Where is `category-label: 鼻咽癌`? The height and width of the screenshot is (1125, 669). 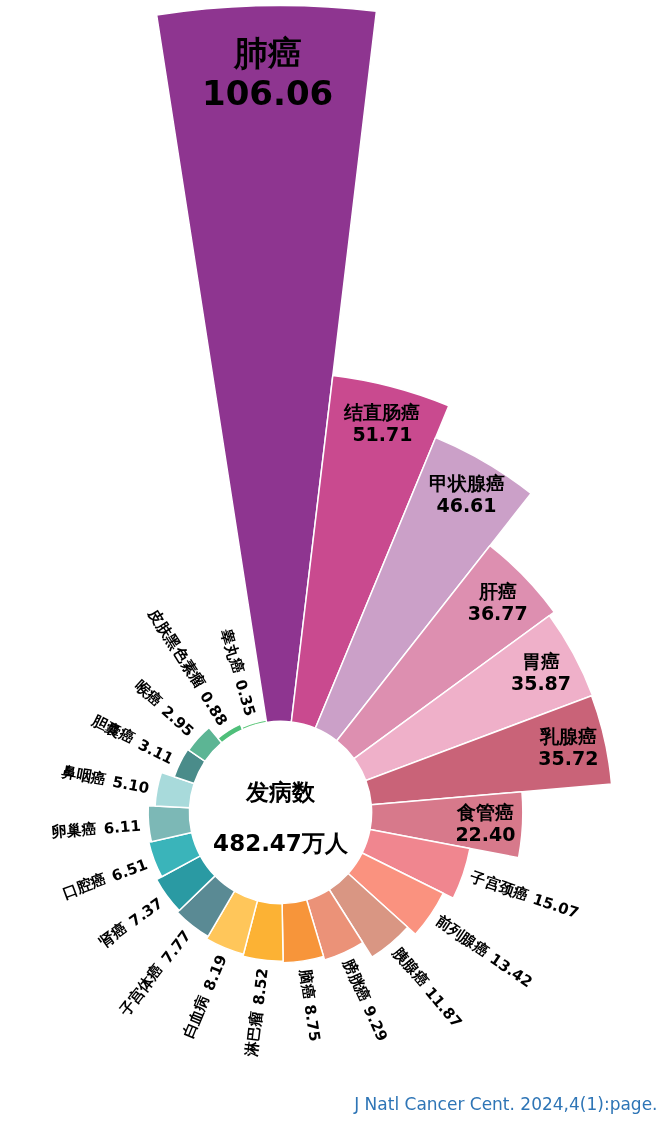
category-label: 鼻咽癌 is located at coordinates (83, 775).